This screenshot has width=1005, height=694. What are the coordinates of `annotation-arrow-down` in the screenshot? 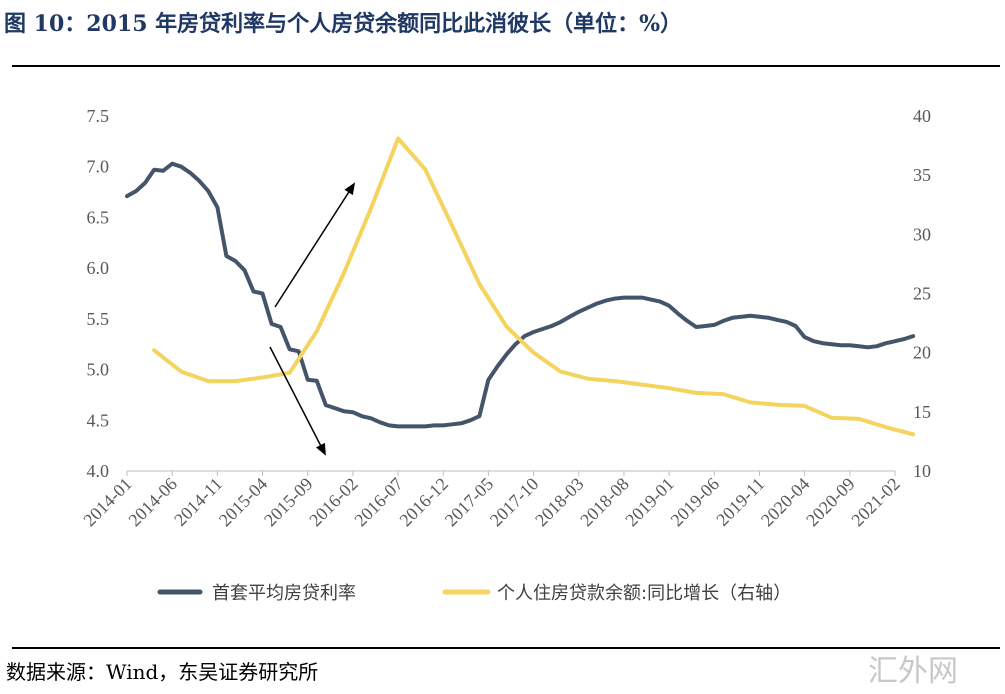 It's located at (297, 401).